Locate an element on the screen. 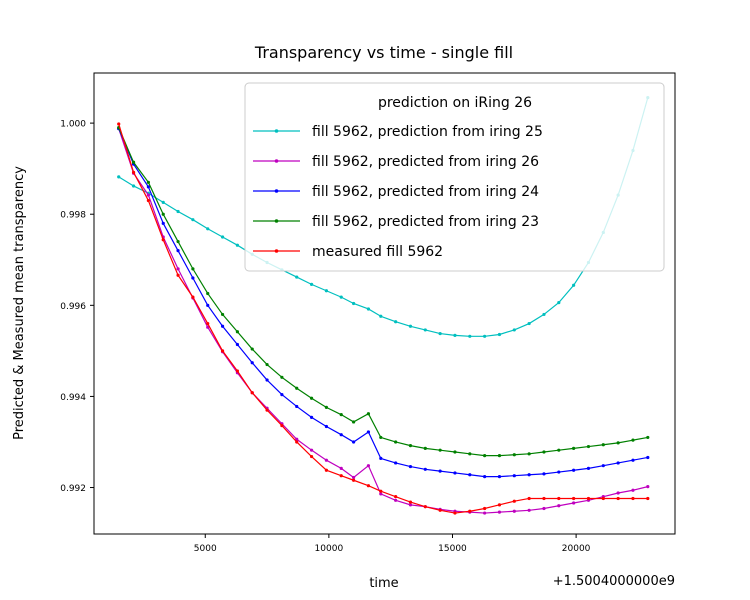 The width and height of the screenshot is (750, 600). legend-entry: measured fill 5962 is located at coordinates (348, 252).